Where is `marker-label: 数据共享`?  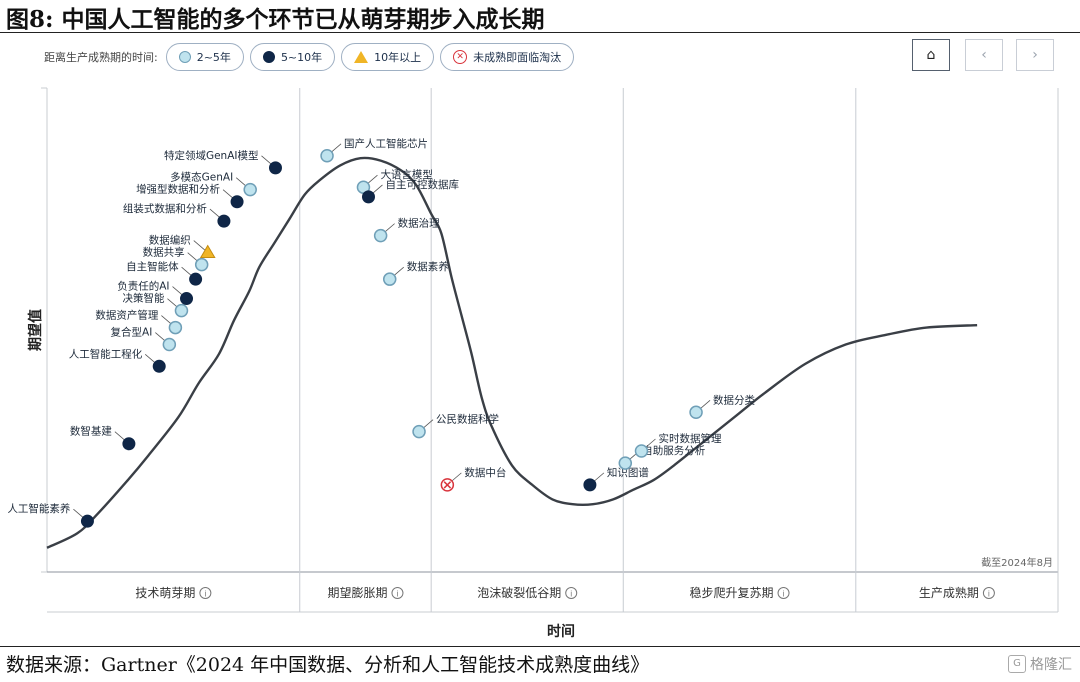 marker-label: 数据共享 is located at coordinates (164, 252).